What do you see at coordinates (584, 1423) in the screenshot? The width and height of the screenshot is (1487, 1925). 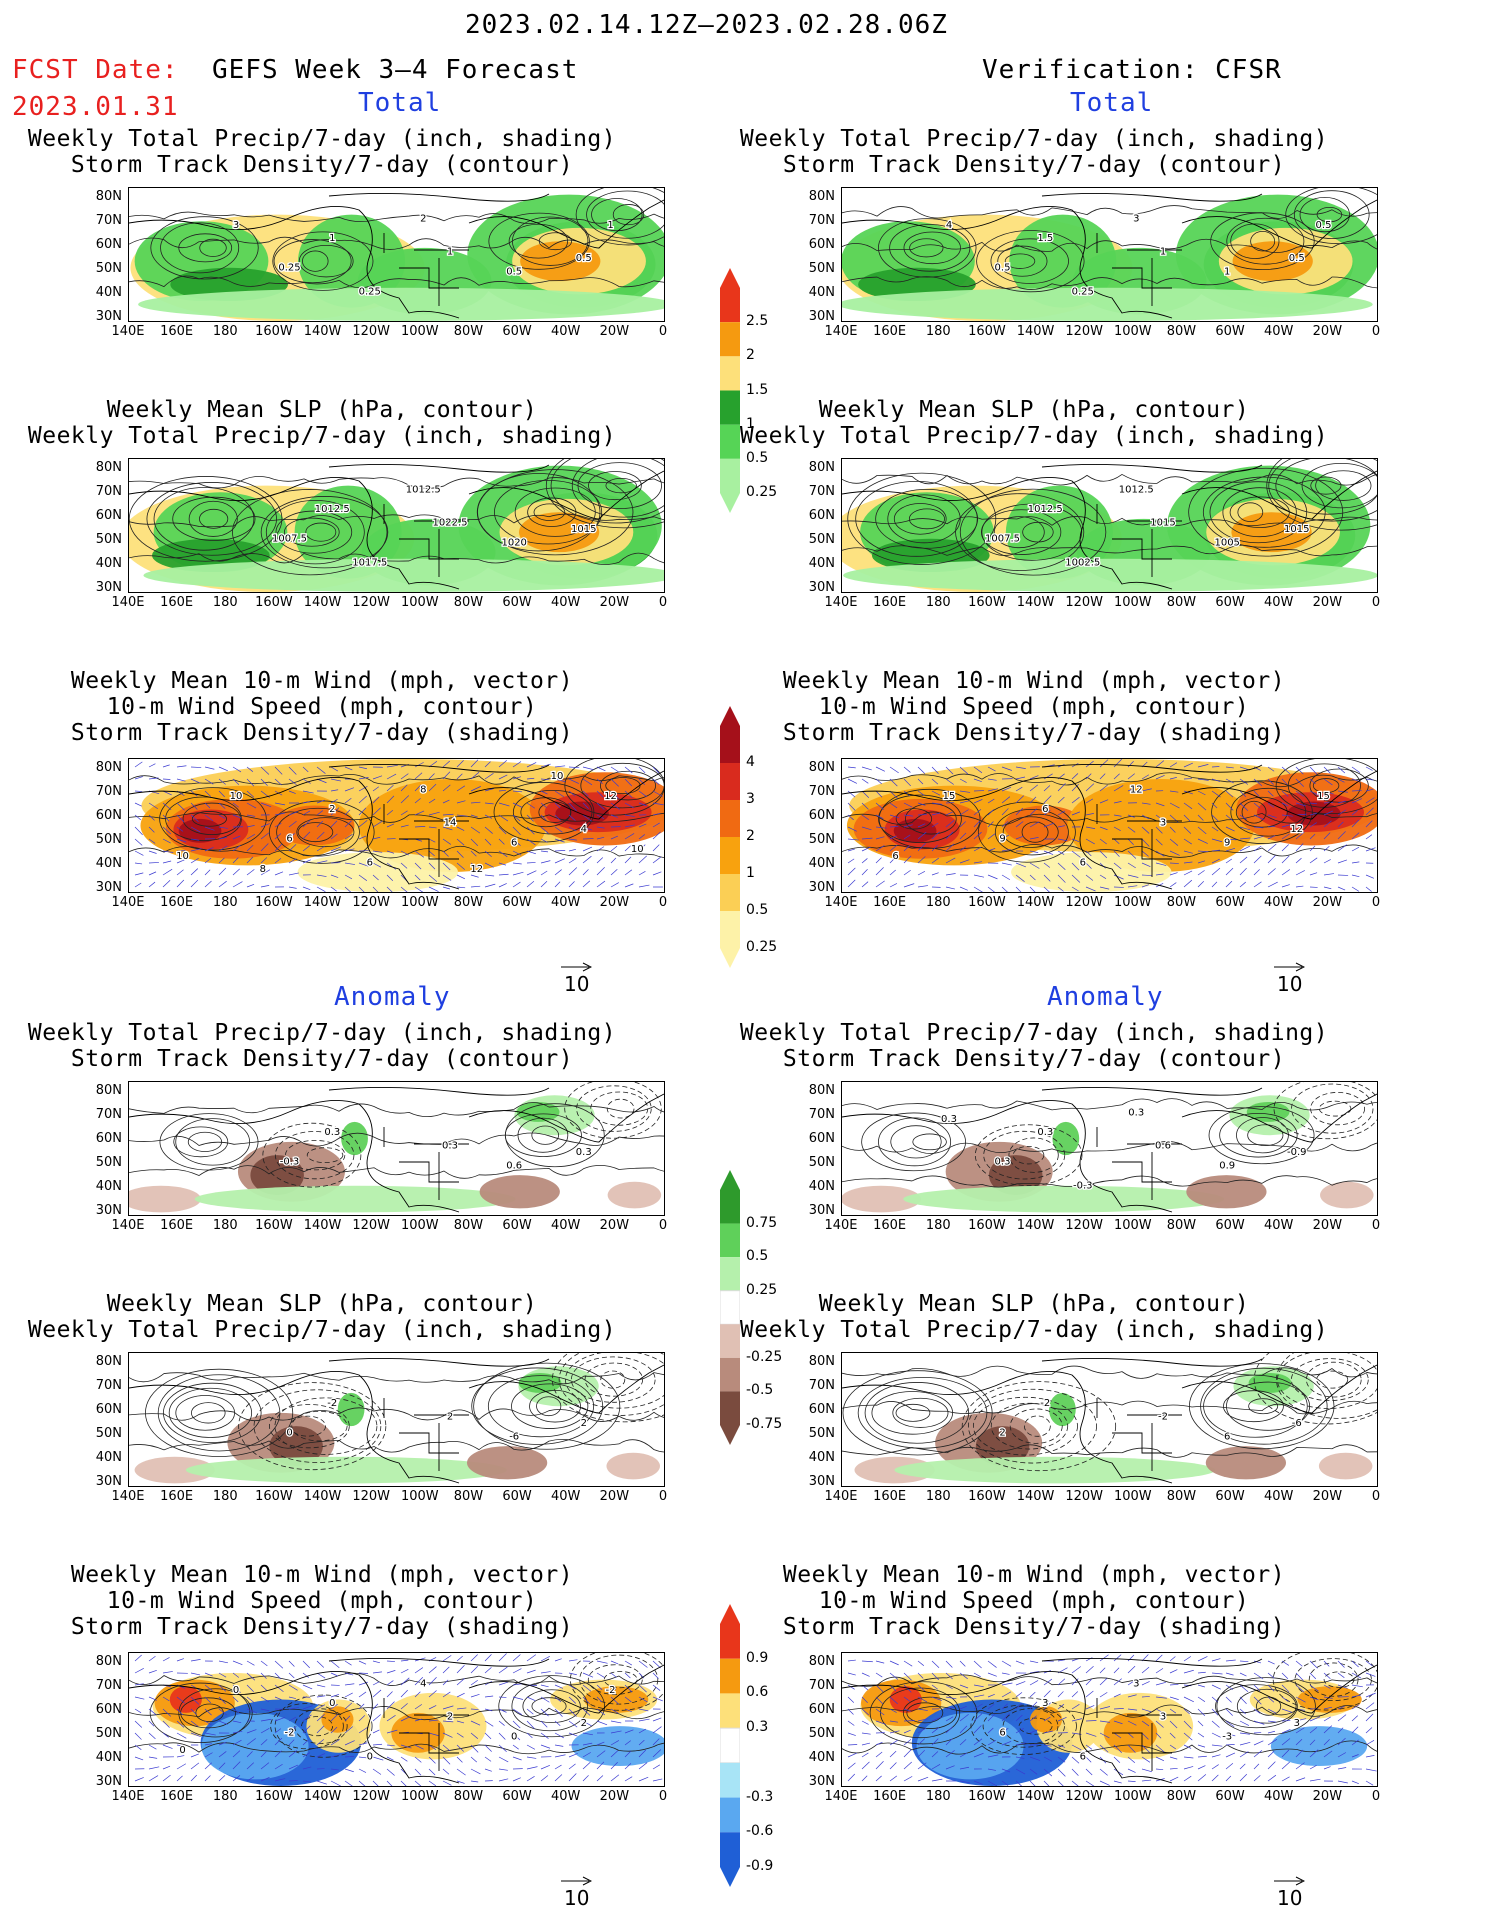 I see `contour-label: 2` at bounding box center [584, 1423].